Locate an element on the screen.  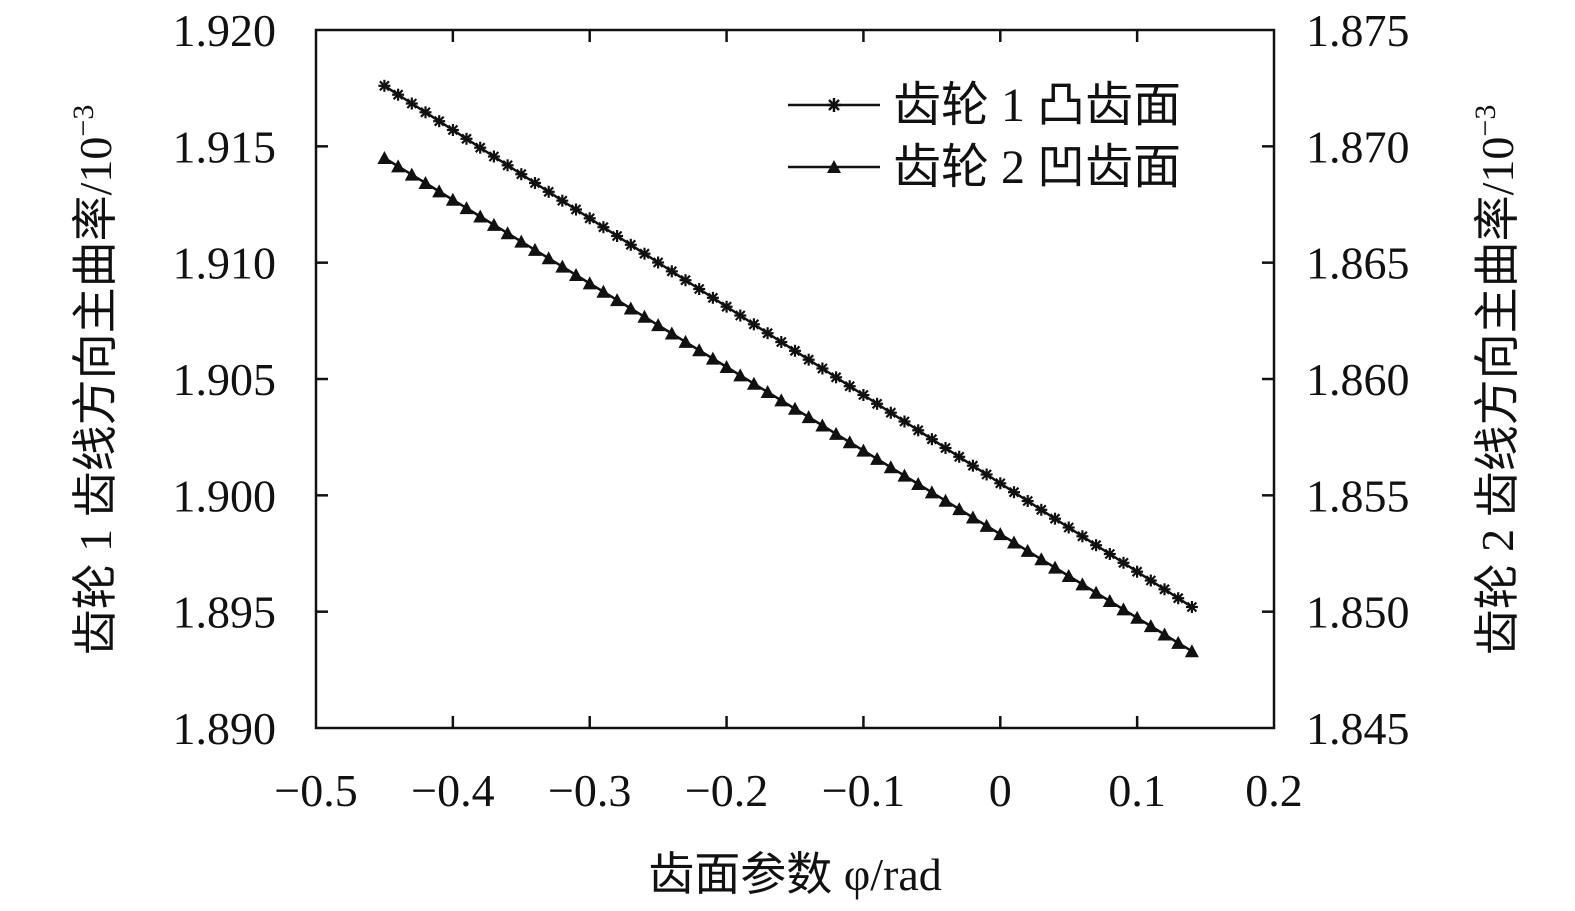
y-axis-left-title-text: 齿轮 1 齿线方向主曲率/10 is located at coordinates (95, 396).